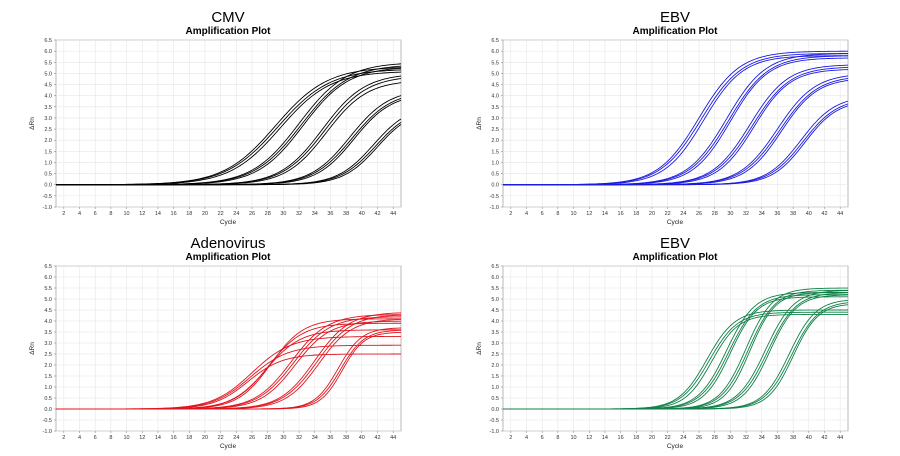 This screenshot has width=900, height=456. Describe the element at coordinates (174, 214) in the screenshot. I see `x-tick-label: 16` at that location.